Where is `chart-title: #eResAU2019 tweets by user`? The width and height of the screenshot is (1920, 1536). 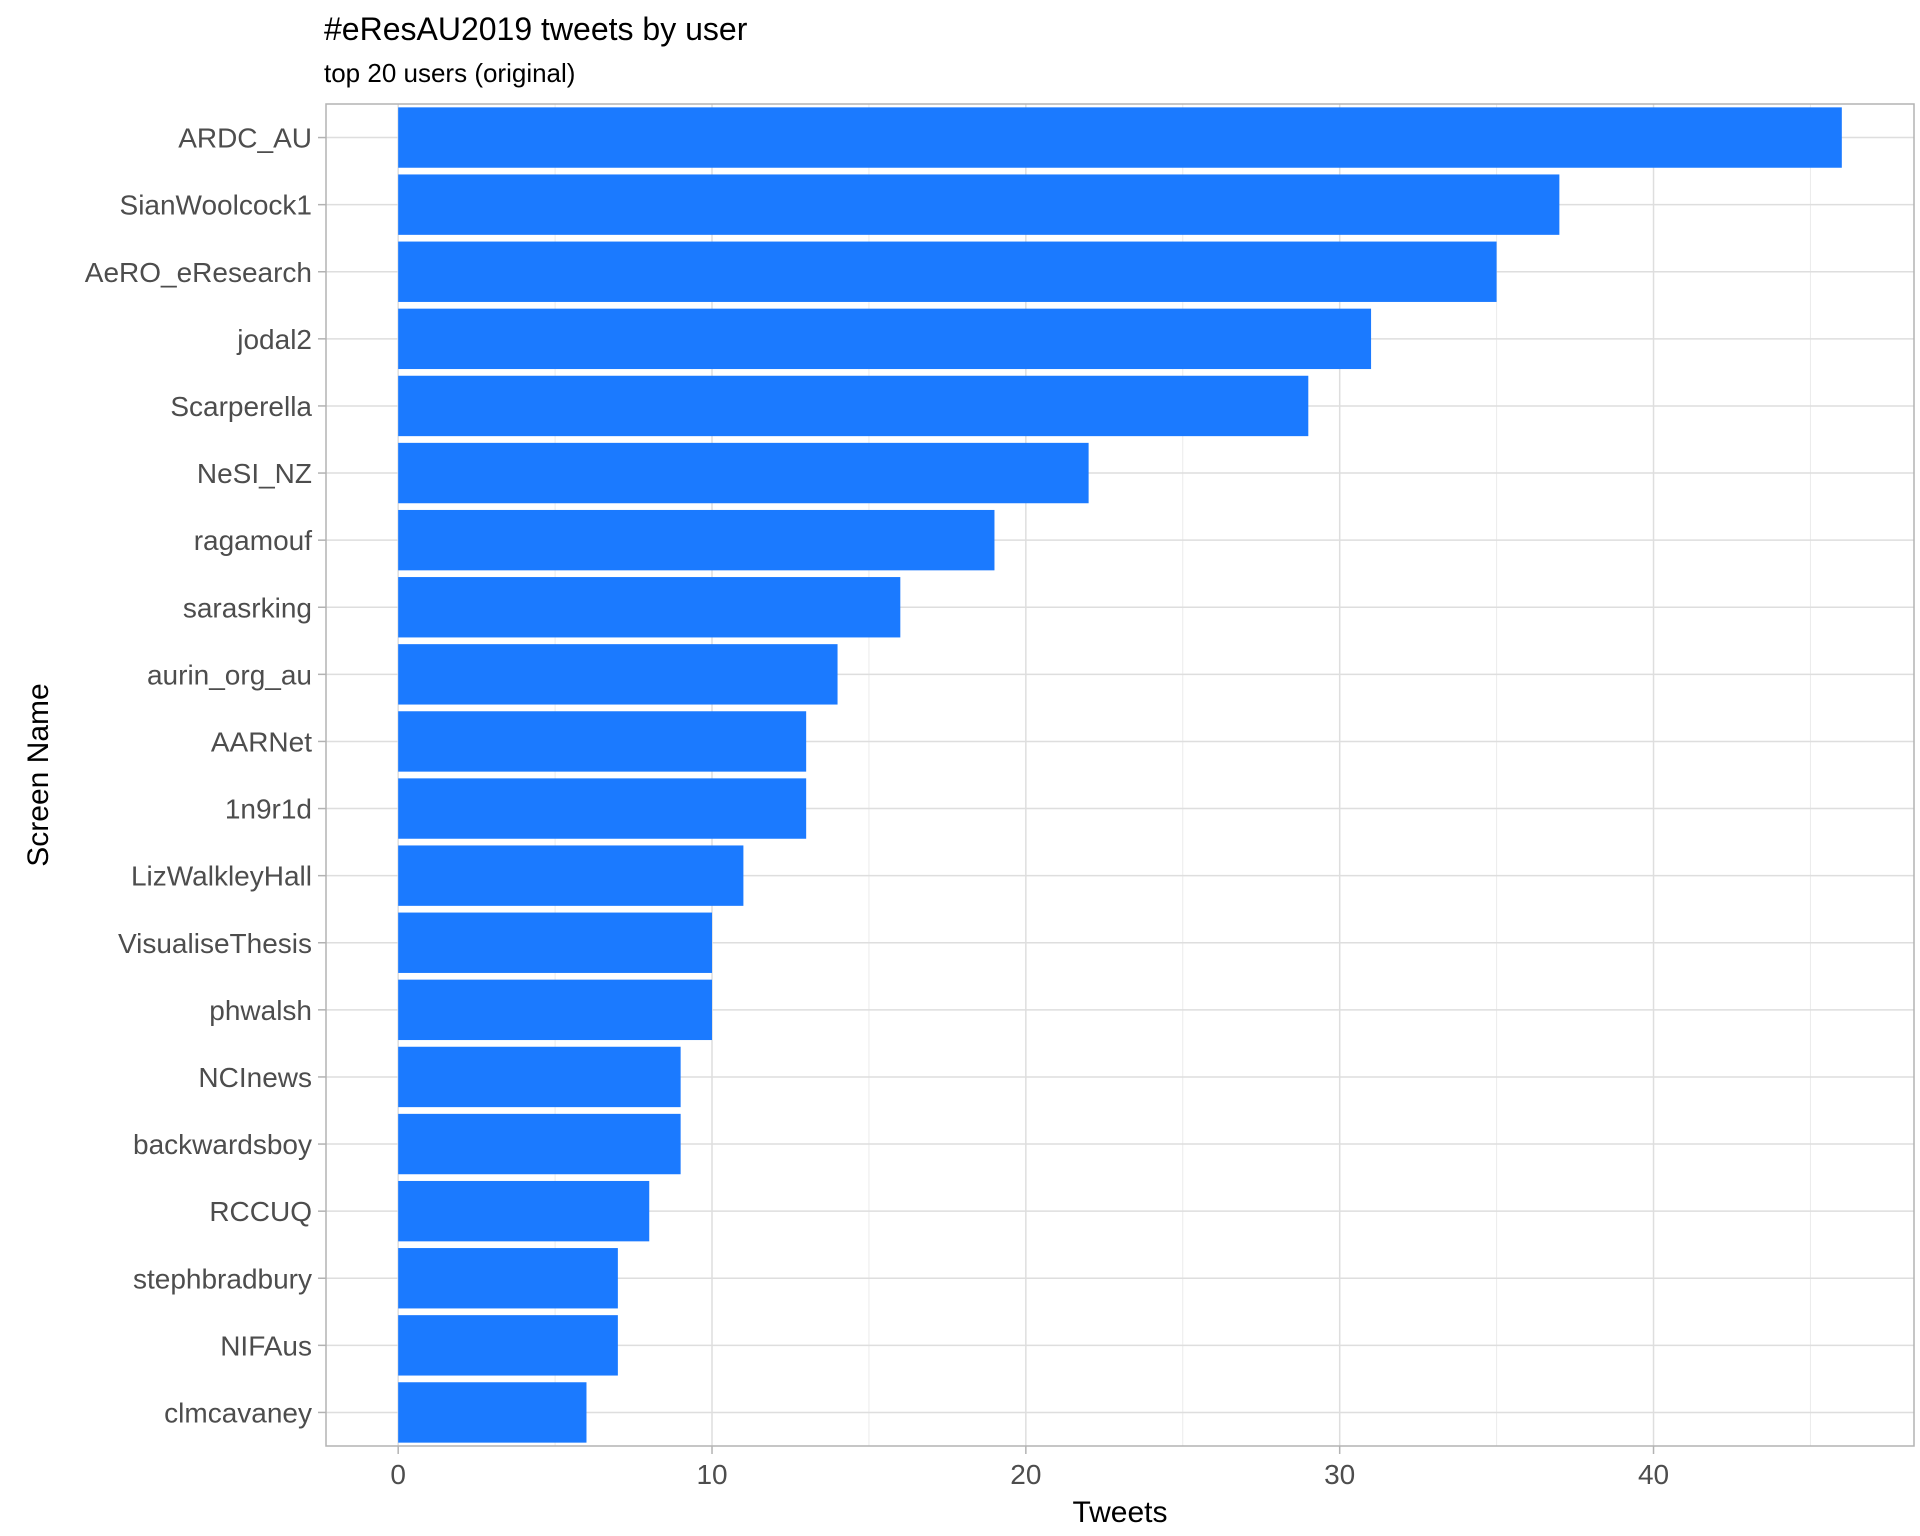 chart-title: #eResAU2019 tweets by user is located at coordinates (536, 29).